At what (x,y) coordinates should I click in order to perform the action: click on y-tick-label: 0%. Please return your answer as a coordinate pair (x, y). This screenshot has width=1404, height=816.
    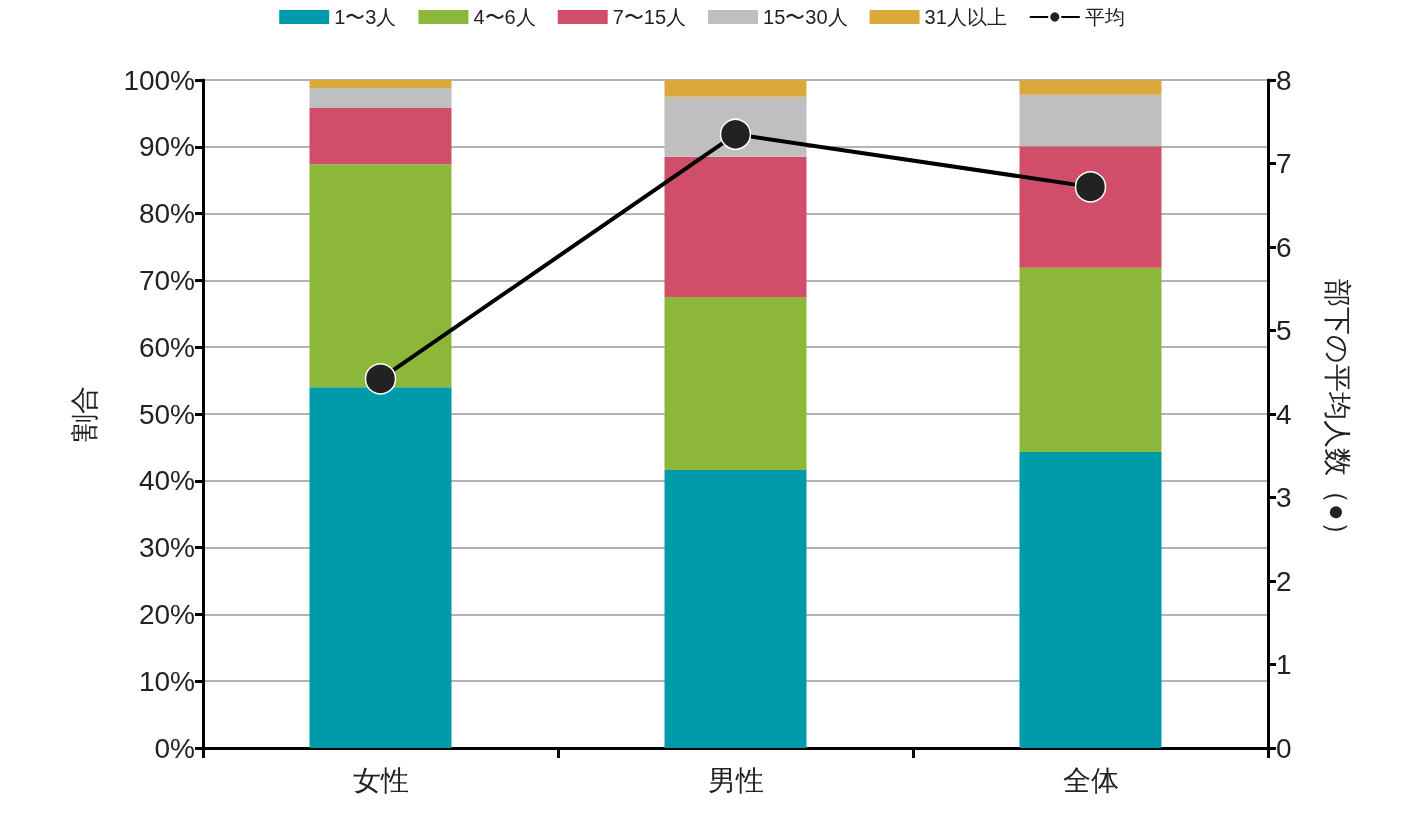
    Looking at the image, I should click on (174, 748).